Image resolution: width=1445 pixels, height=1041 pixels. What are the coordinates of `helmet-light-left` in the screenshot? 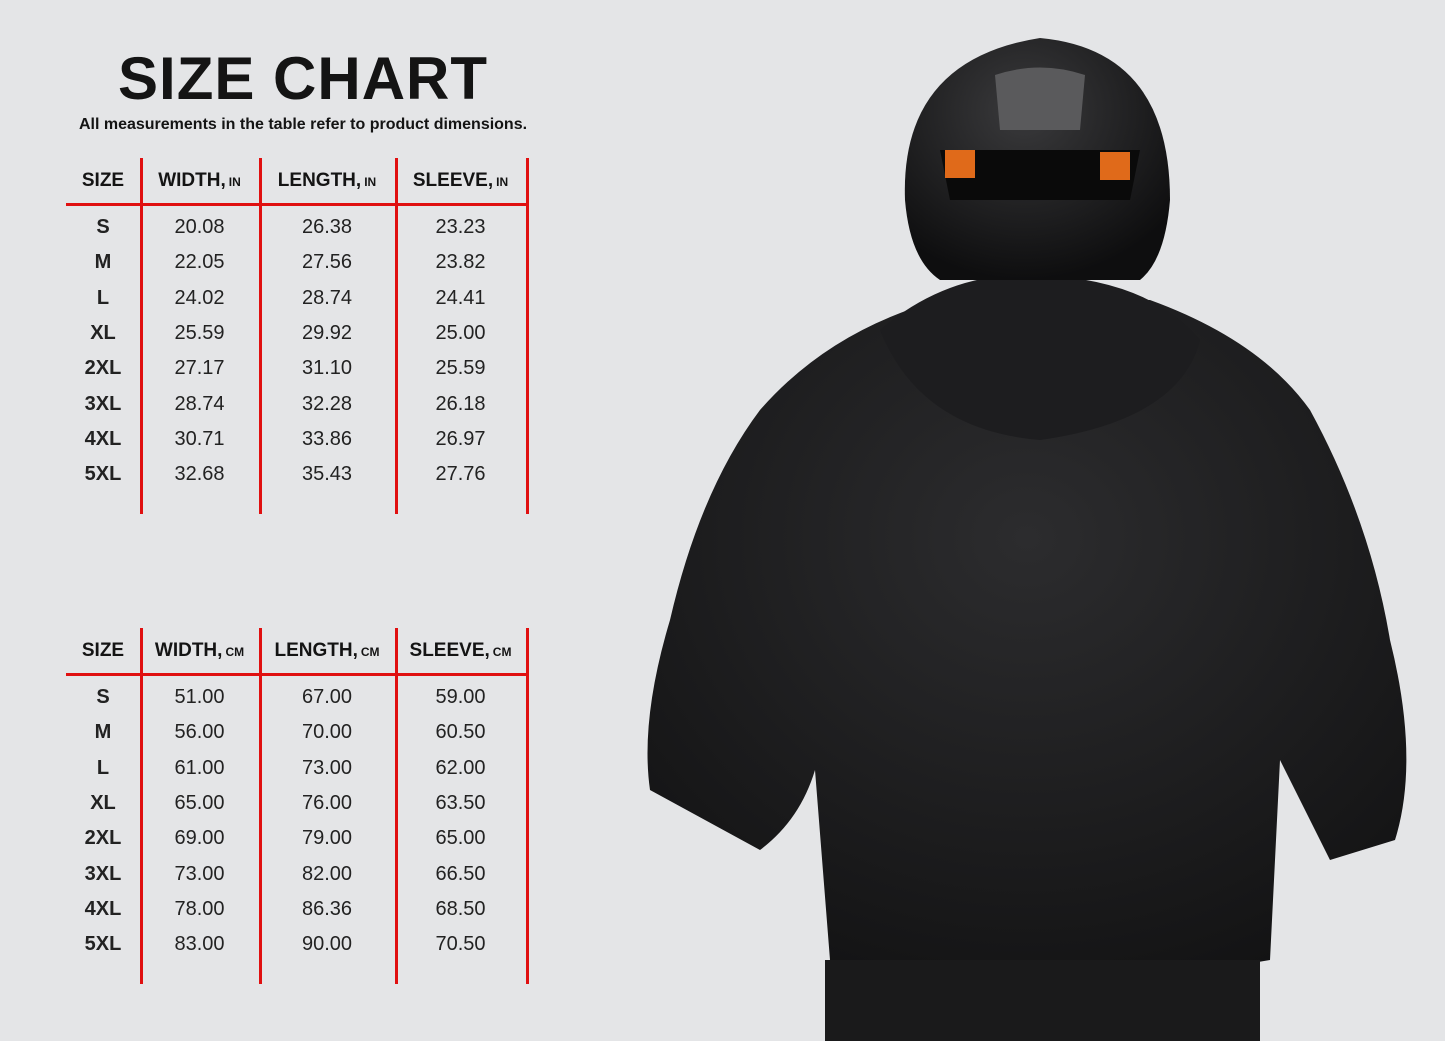 It's located at (960, 164).